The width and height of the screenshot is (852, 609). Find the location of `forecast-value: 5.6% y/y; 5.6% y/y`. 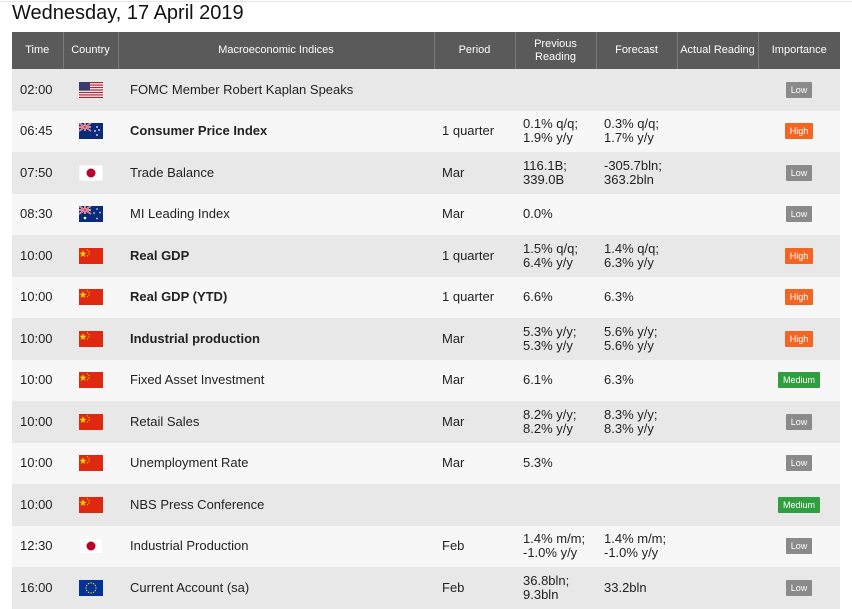

forecast-value: 5.6% y/y; 5.6% y/y is located at coordinates (631, 338).